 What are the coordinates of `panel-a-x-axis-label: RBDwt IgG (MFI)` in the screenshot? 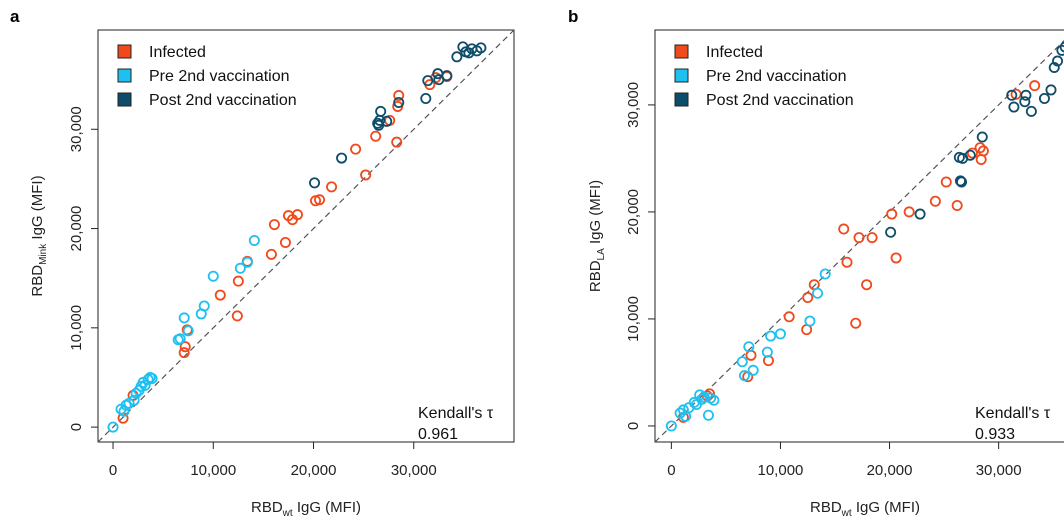 It's located at (306, 509).